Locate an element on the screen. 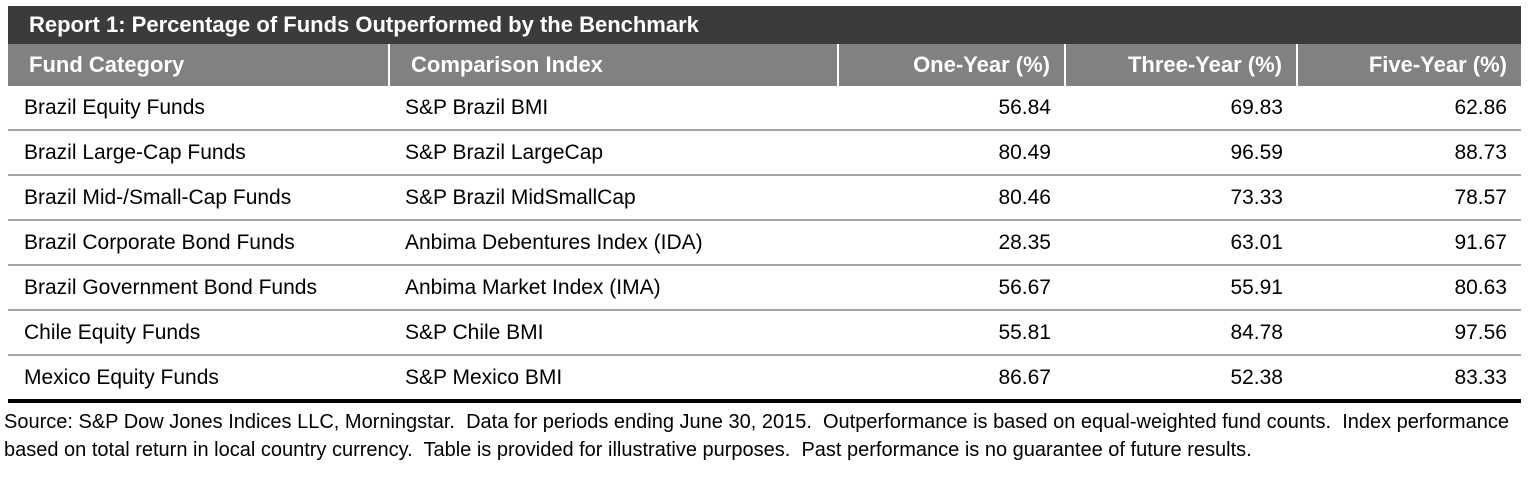  cell-three-year: 73.33 is located at coordinates (1181, 197).